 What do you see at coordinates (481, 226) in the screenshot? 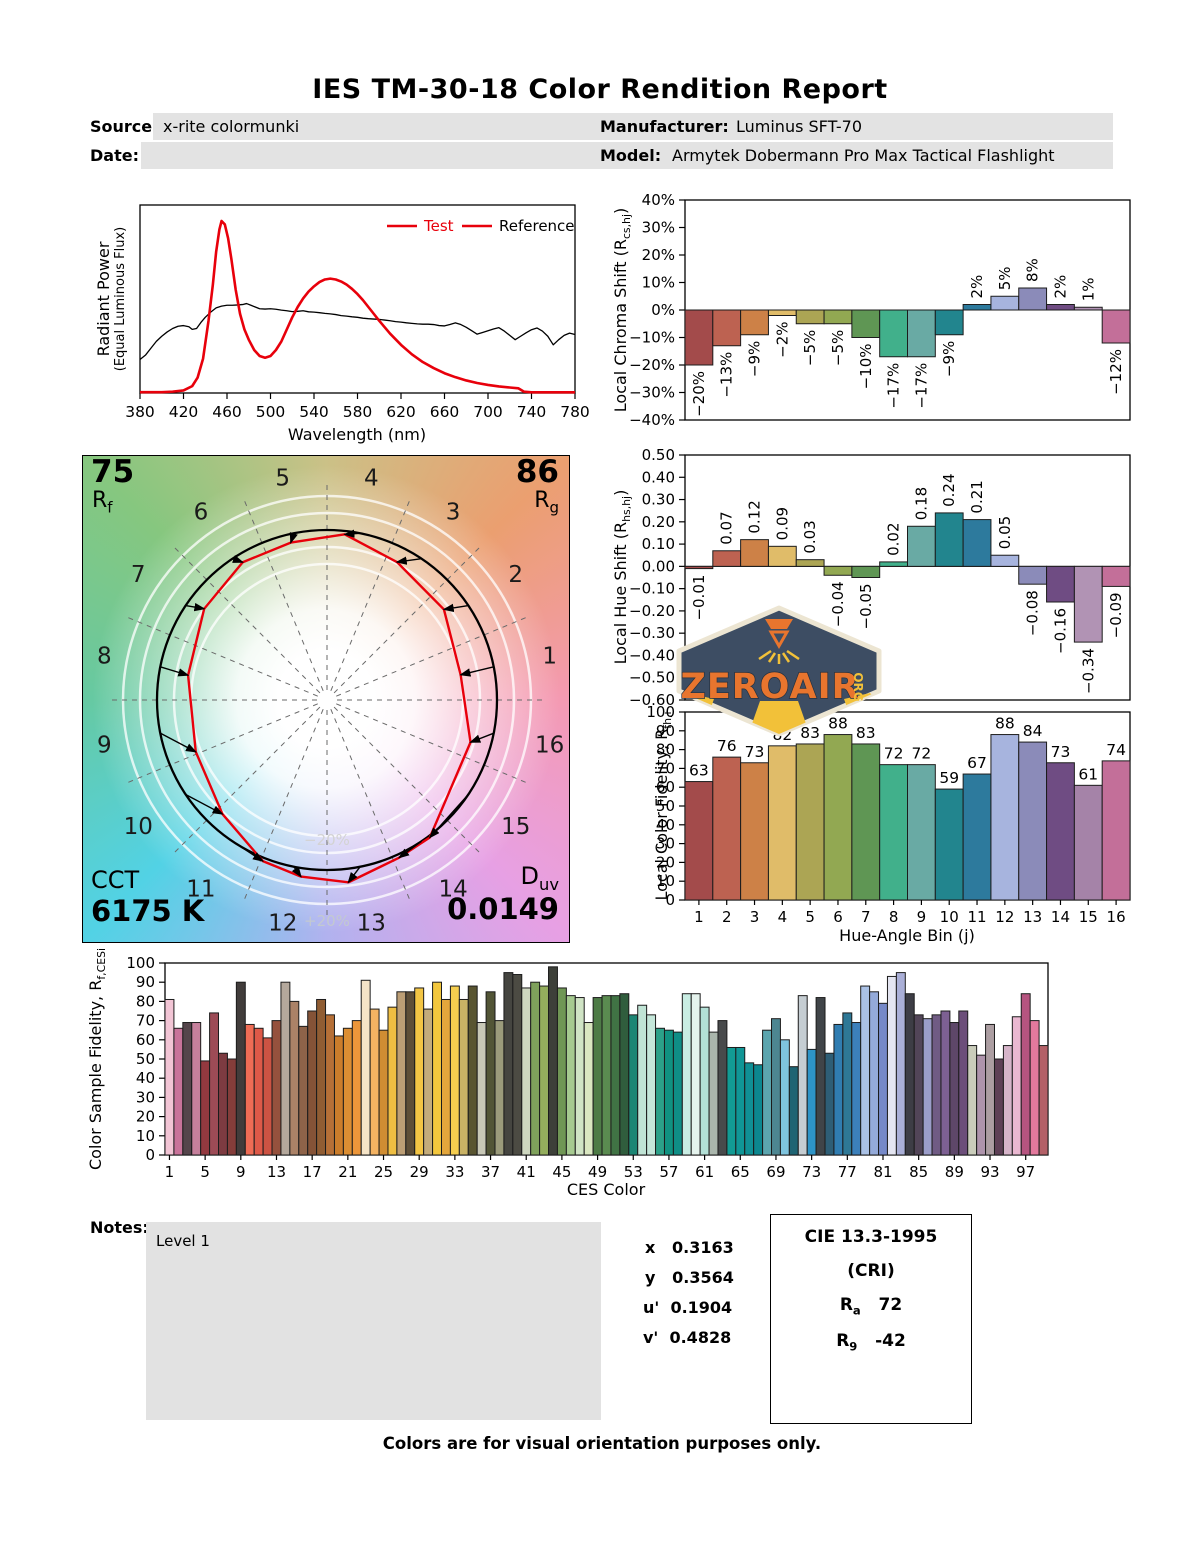
I see `legend: Test Reference` at bounding box center [481, 226].